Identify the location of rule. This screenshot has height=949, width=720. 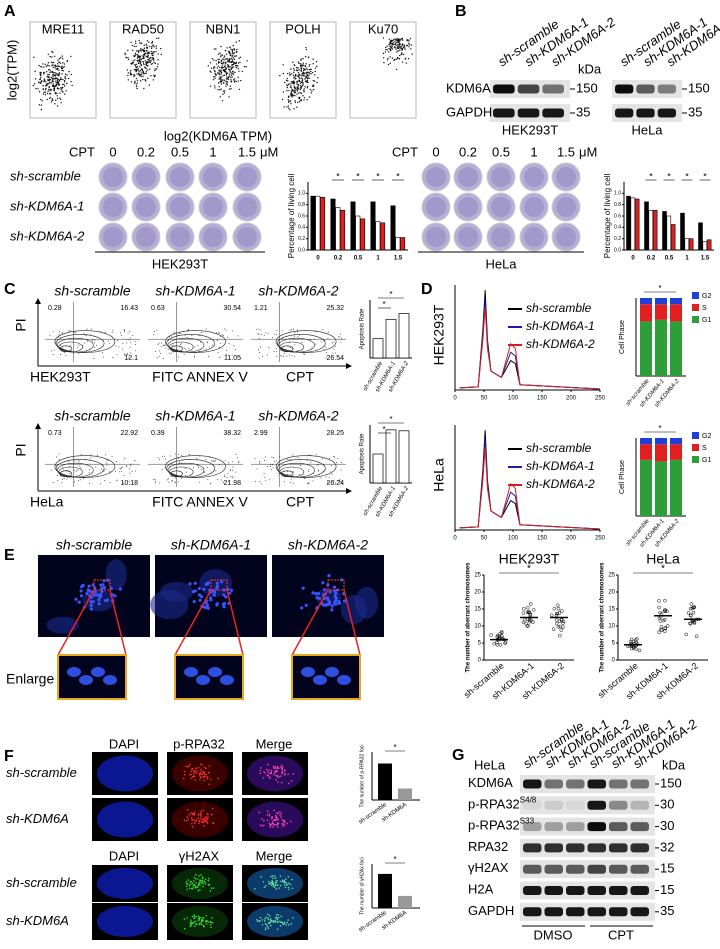
(193, 622).